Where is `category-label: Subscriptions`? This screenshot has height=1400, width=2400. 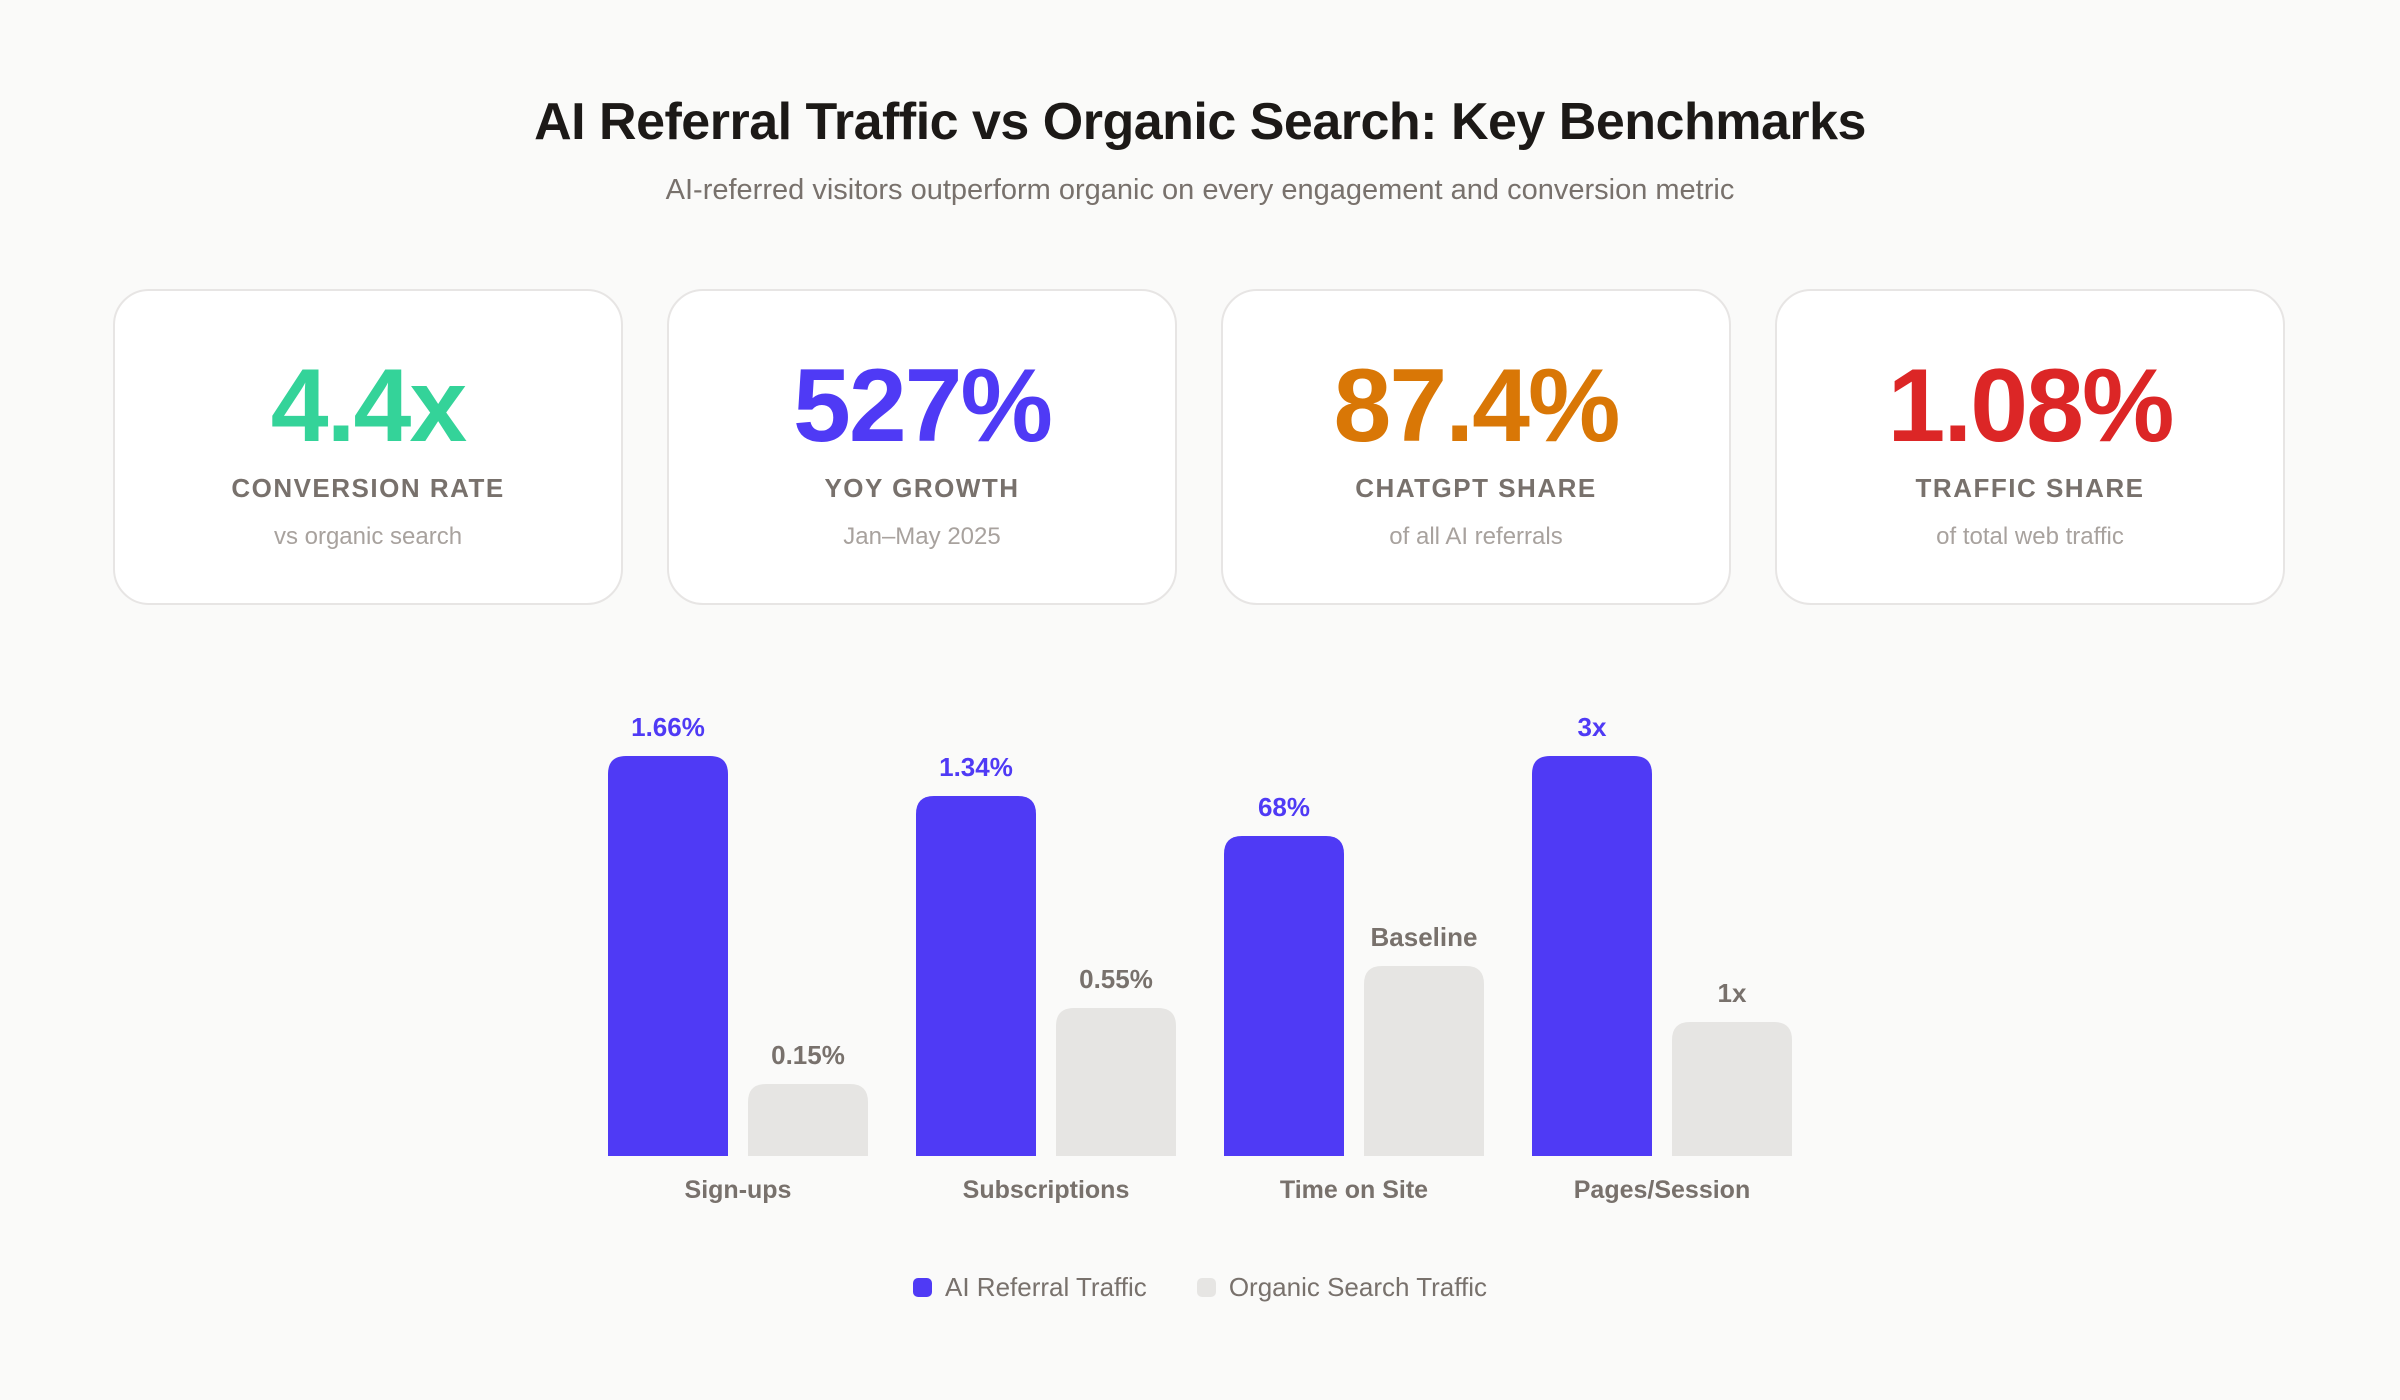
category-label: Subscriptions is located at coordinates (1046, 1190).